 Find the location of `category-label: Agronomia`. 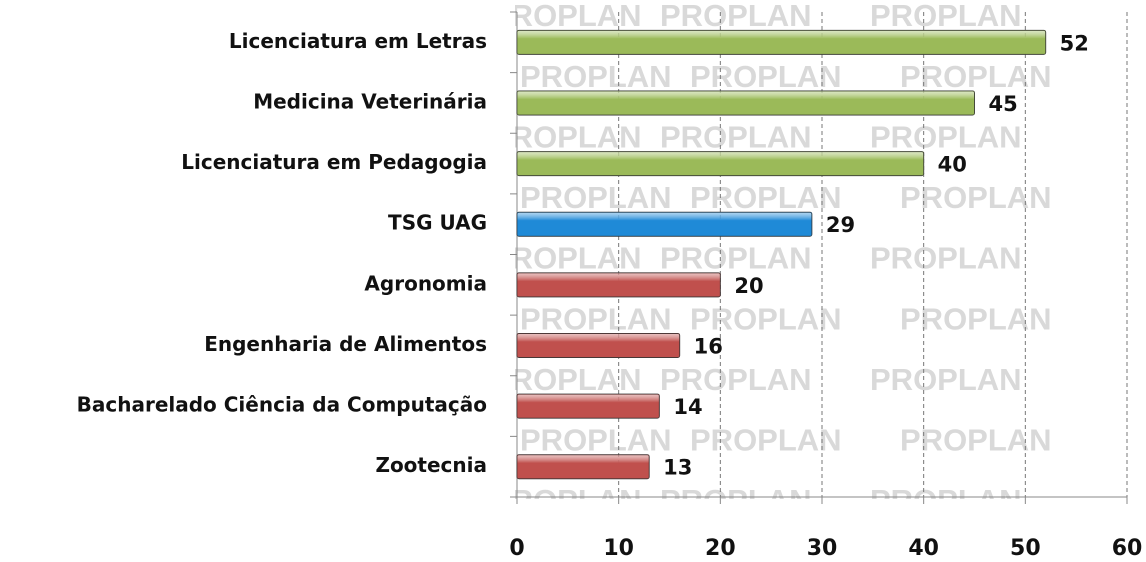

category-label: Agronomia is located at coordinates (425, 283).